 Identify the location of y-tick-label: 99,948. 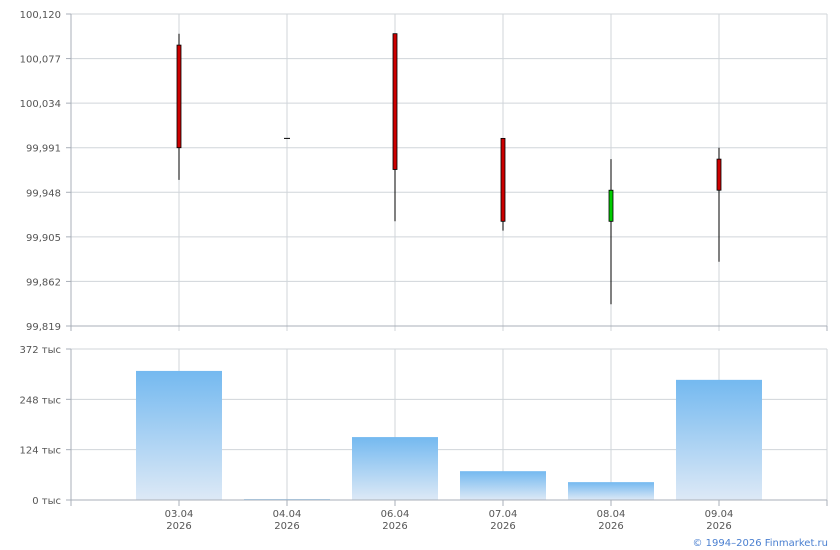
(43, 193).